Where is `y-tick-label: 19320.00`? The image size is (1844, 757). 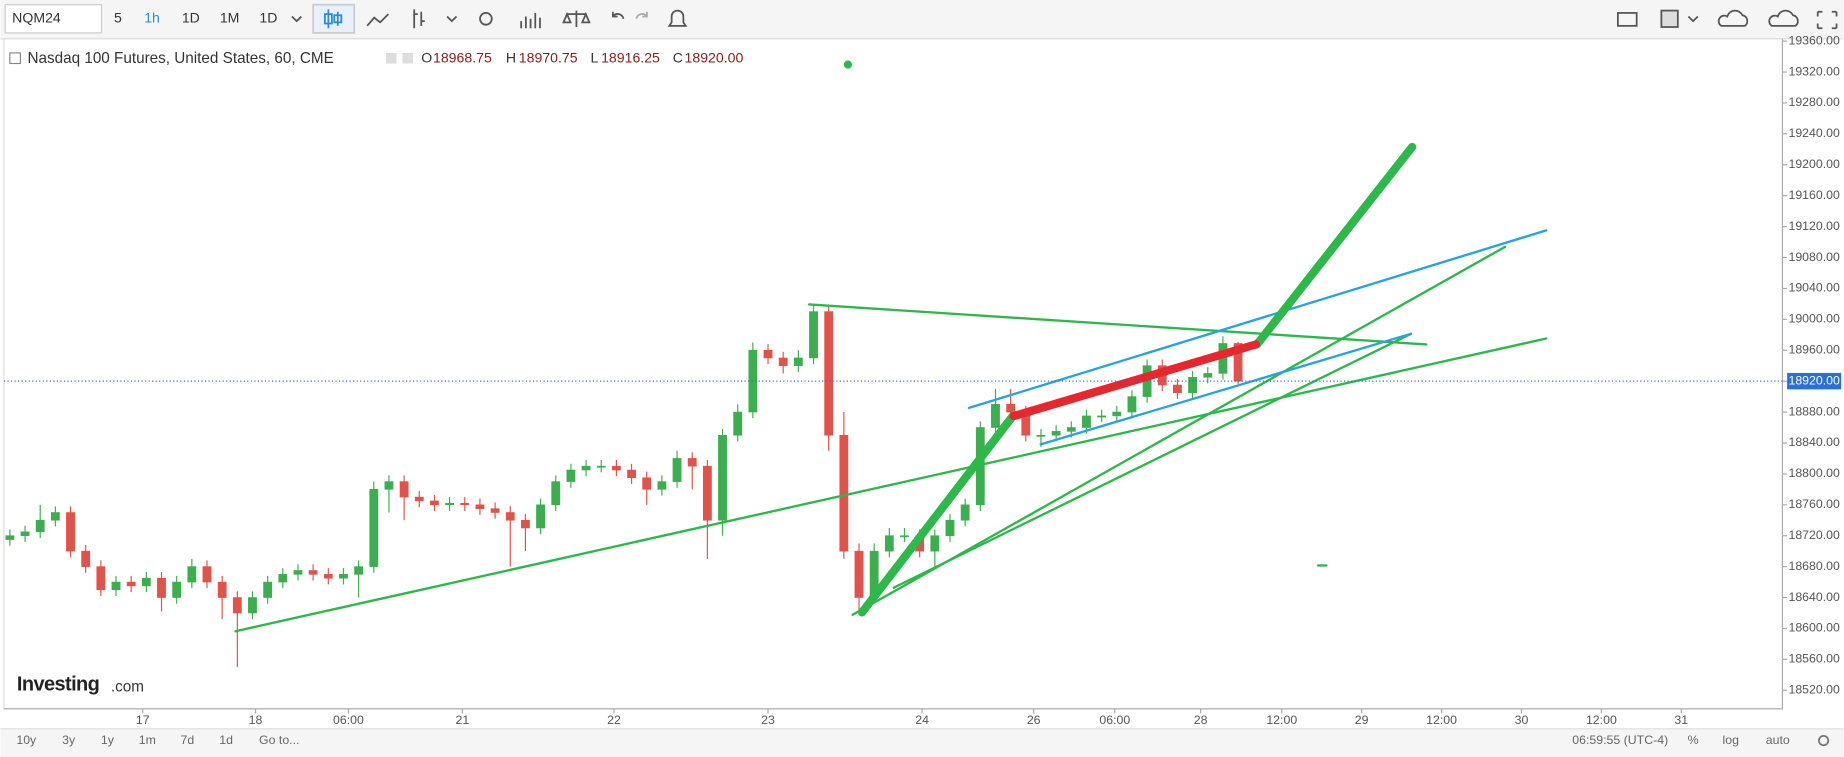 y-tick-label: 19320.00 is located at coordinates (1814, 71).